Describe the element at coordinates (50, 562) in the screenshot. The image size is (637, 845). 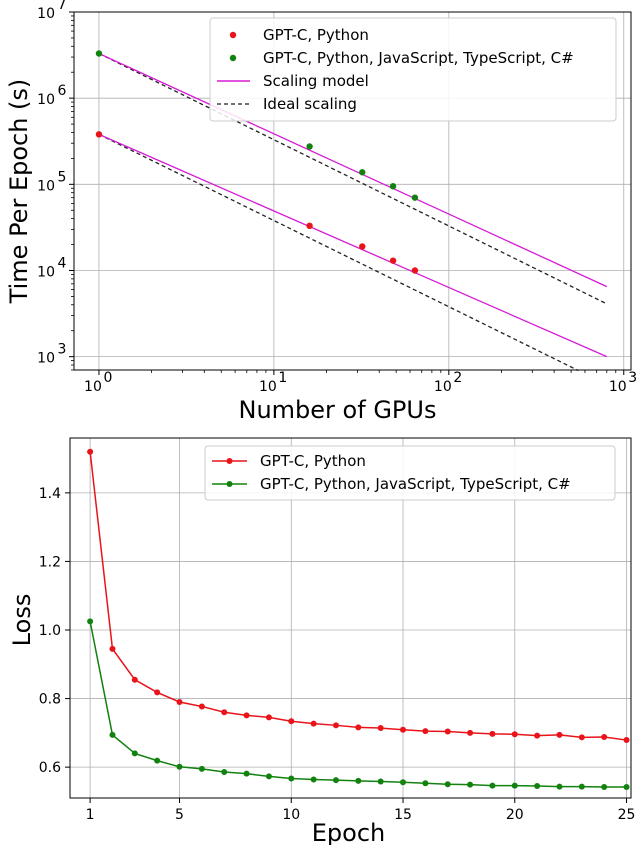
I see `y-tick-label: 1.2` at that location.